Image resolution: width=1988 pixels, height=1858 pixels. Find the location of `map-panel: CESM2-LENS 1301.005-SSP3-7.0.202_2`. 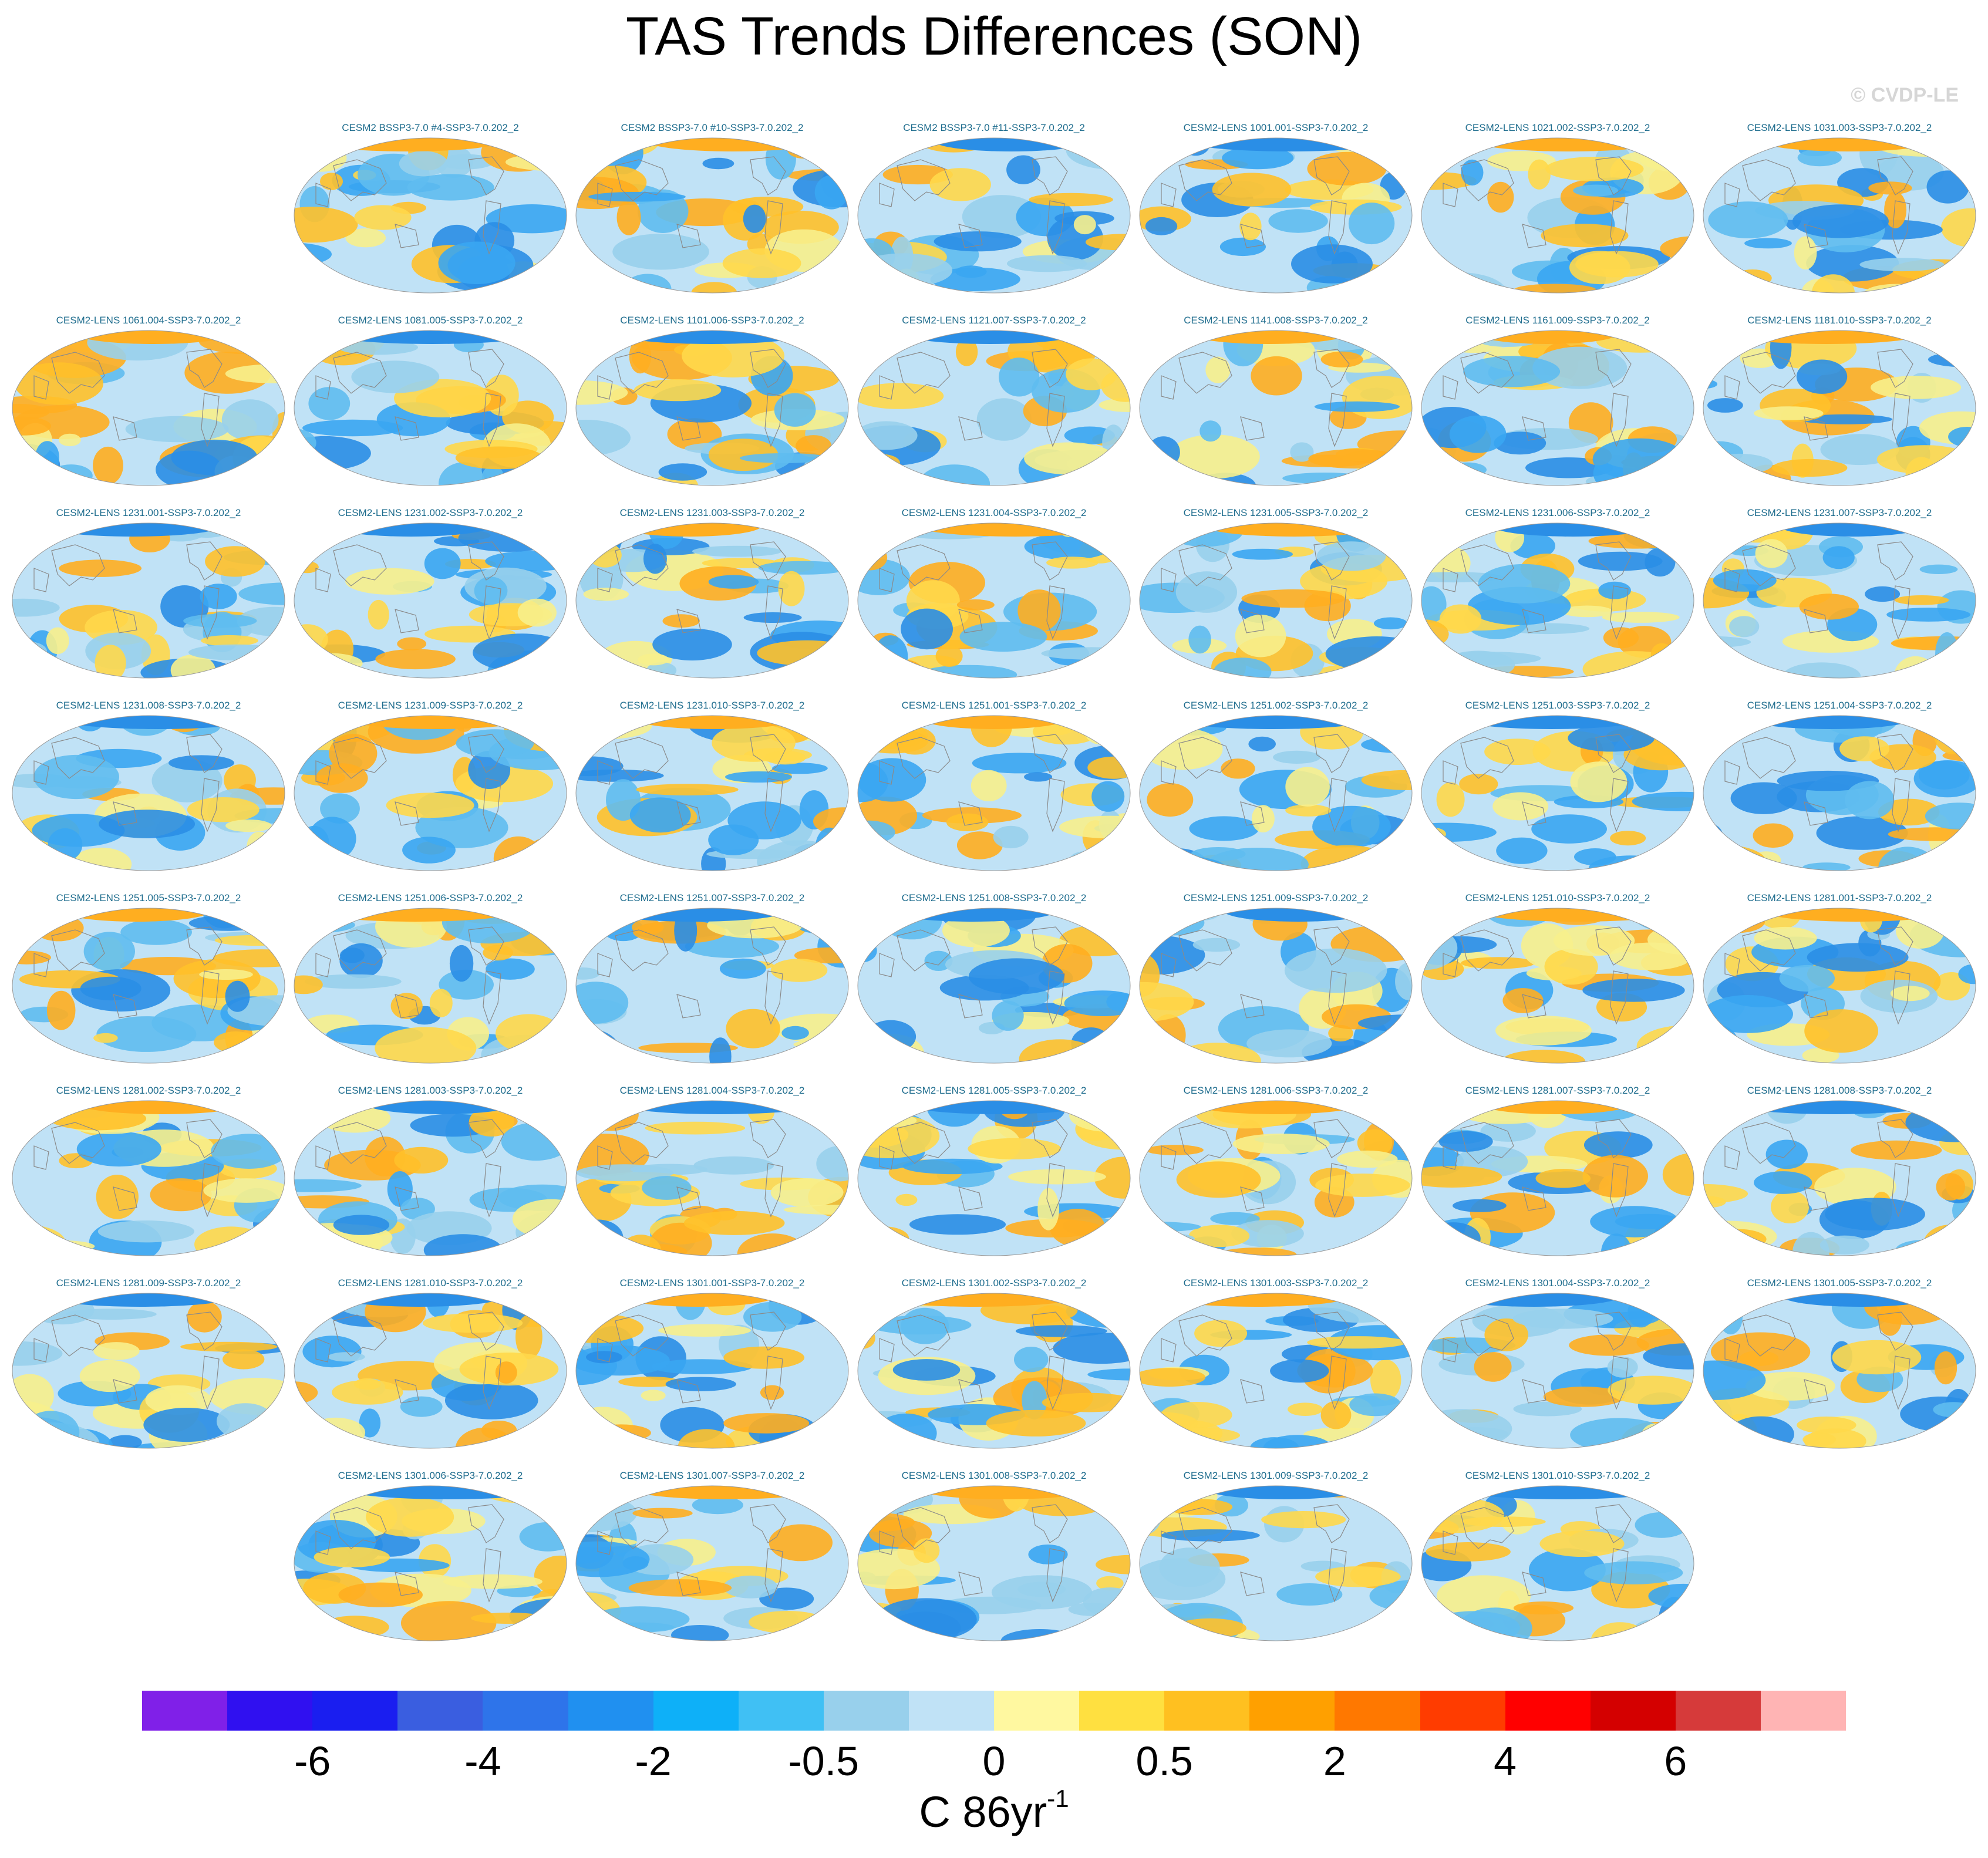

map-panel: CESM2-LENS 1301.005-SSP3-7.0.202_2 is located at coordinates (1839, 1365).